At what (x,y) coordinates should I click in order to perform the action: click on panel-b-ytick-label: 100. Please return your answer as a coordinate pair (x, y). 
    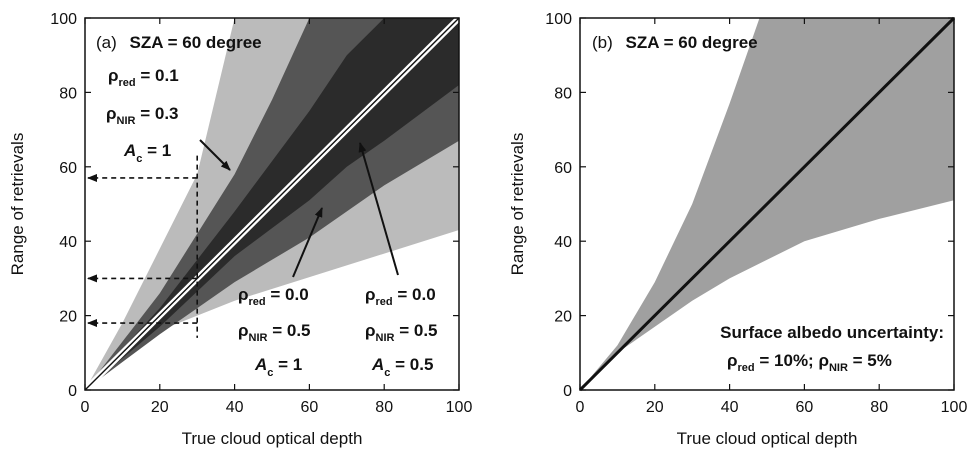
    Looking at the image, I should click on (558, 19).